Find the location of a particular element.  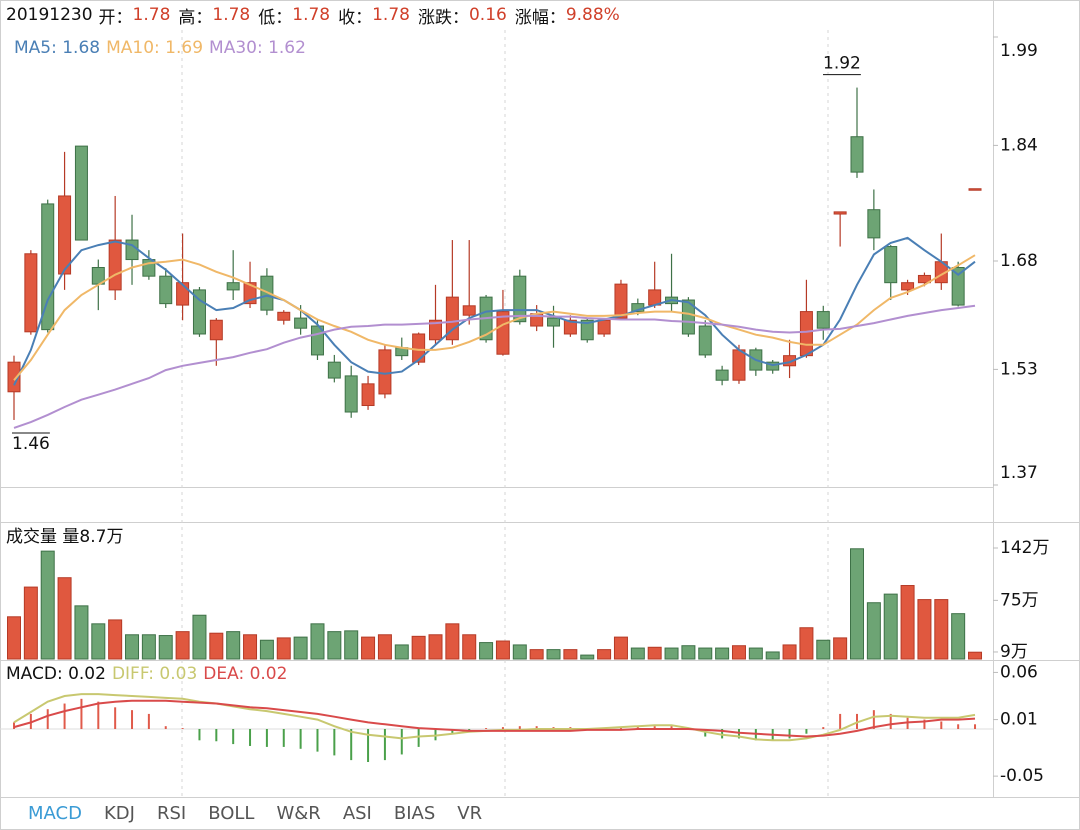

ma-line is located at coordinates (494, 317).